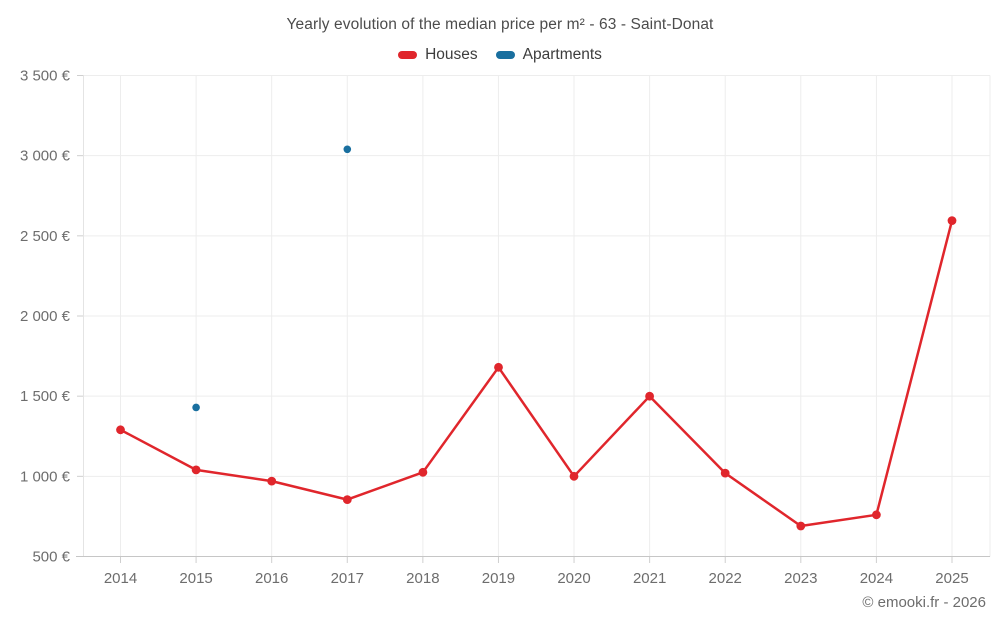 The width and height of the screenshot is (1000, 625). Describe the element at coordinates (45, 396) in the screenshot. I see `y-tick-label: 1 500 €` at that location.